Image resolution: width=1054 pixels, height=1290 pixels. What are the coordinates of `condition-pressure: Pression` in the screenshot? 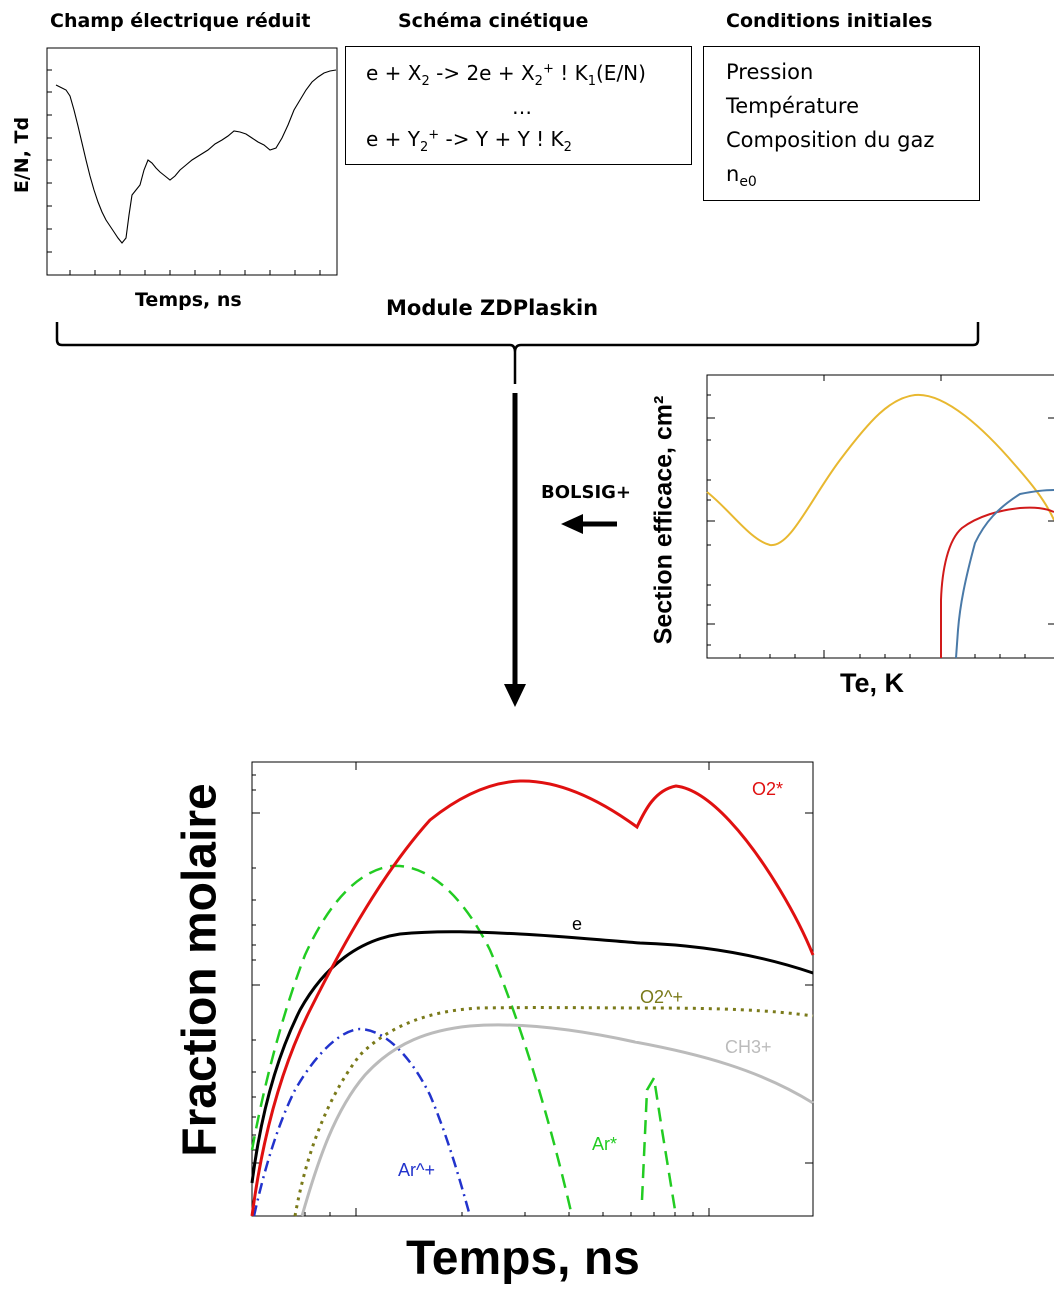 It's located at (770, 72).